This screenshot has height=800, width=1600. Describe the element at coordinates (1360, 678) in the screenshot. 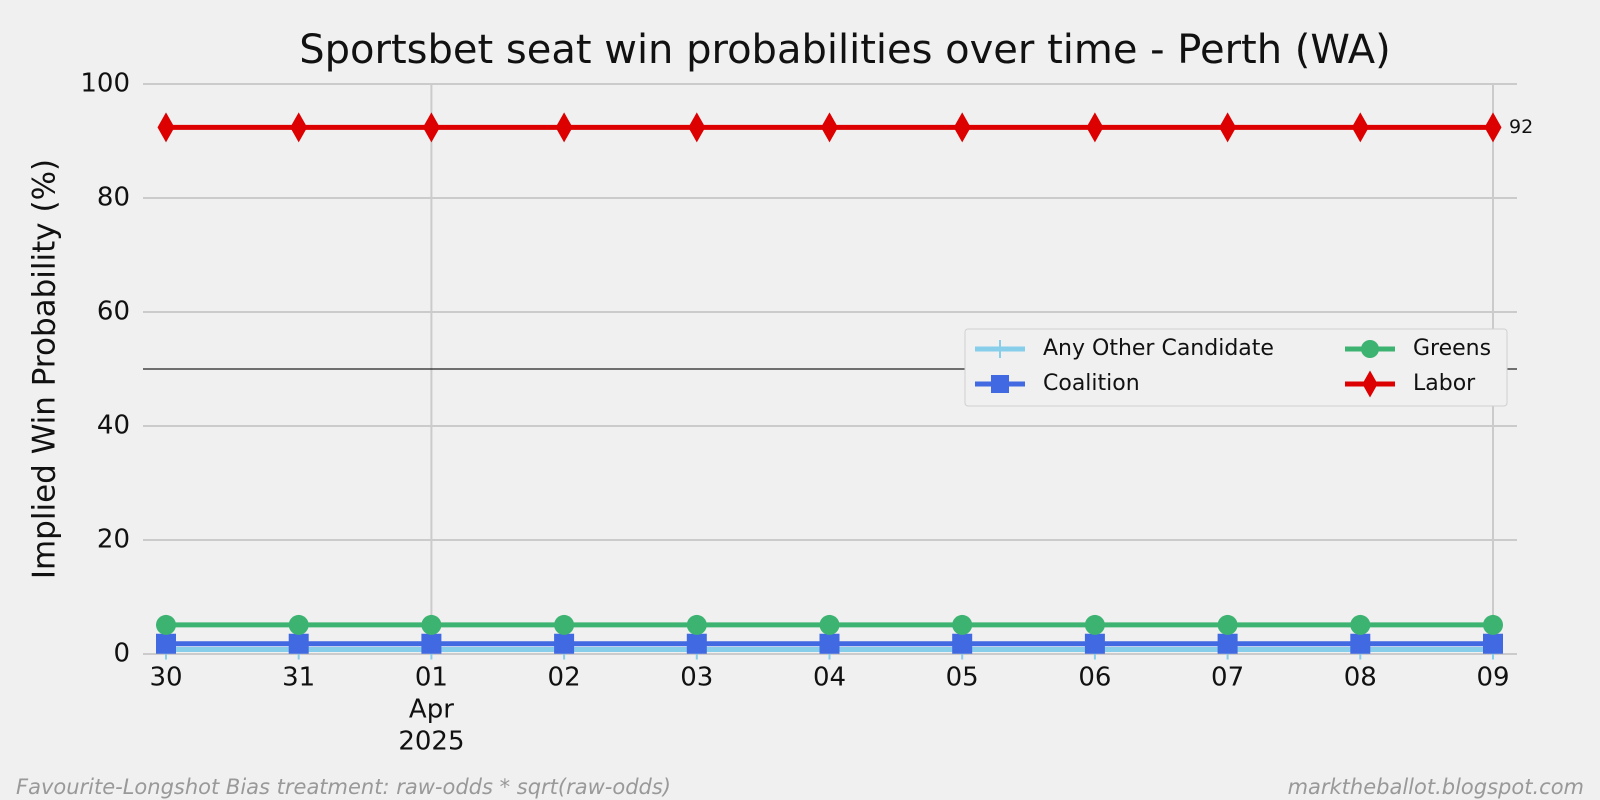

I see `x-tick-label: 08` at that location.